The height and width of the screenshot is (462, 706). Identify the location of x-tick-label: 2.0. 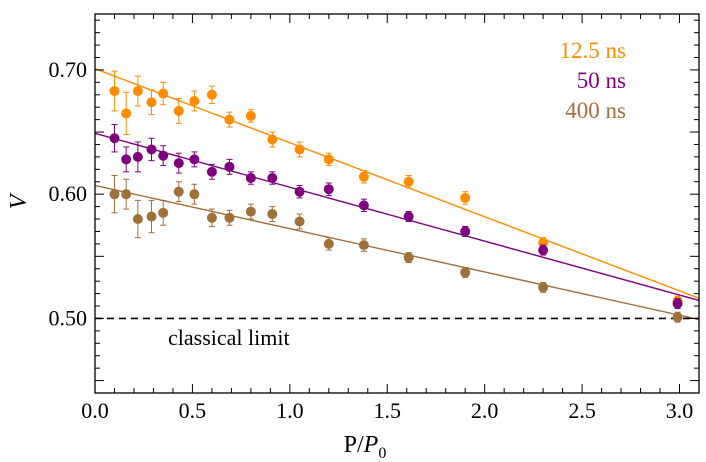
(485, 410).